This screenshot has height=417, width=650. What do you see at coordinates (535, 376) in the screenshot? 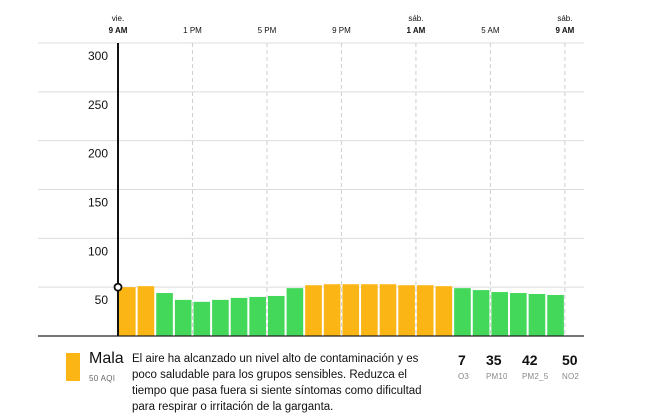
I see `pollutant-name: PM2_5` at bounding box center [535, 376].